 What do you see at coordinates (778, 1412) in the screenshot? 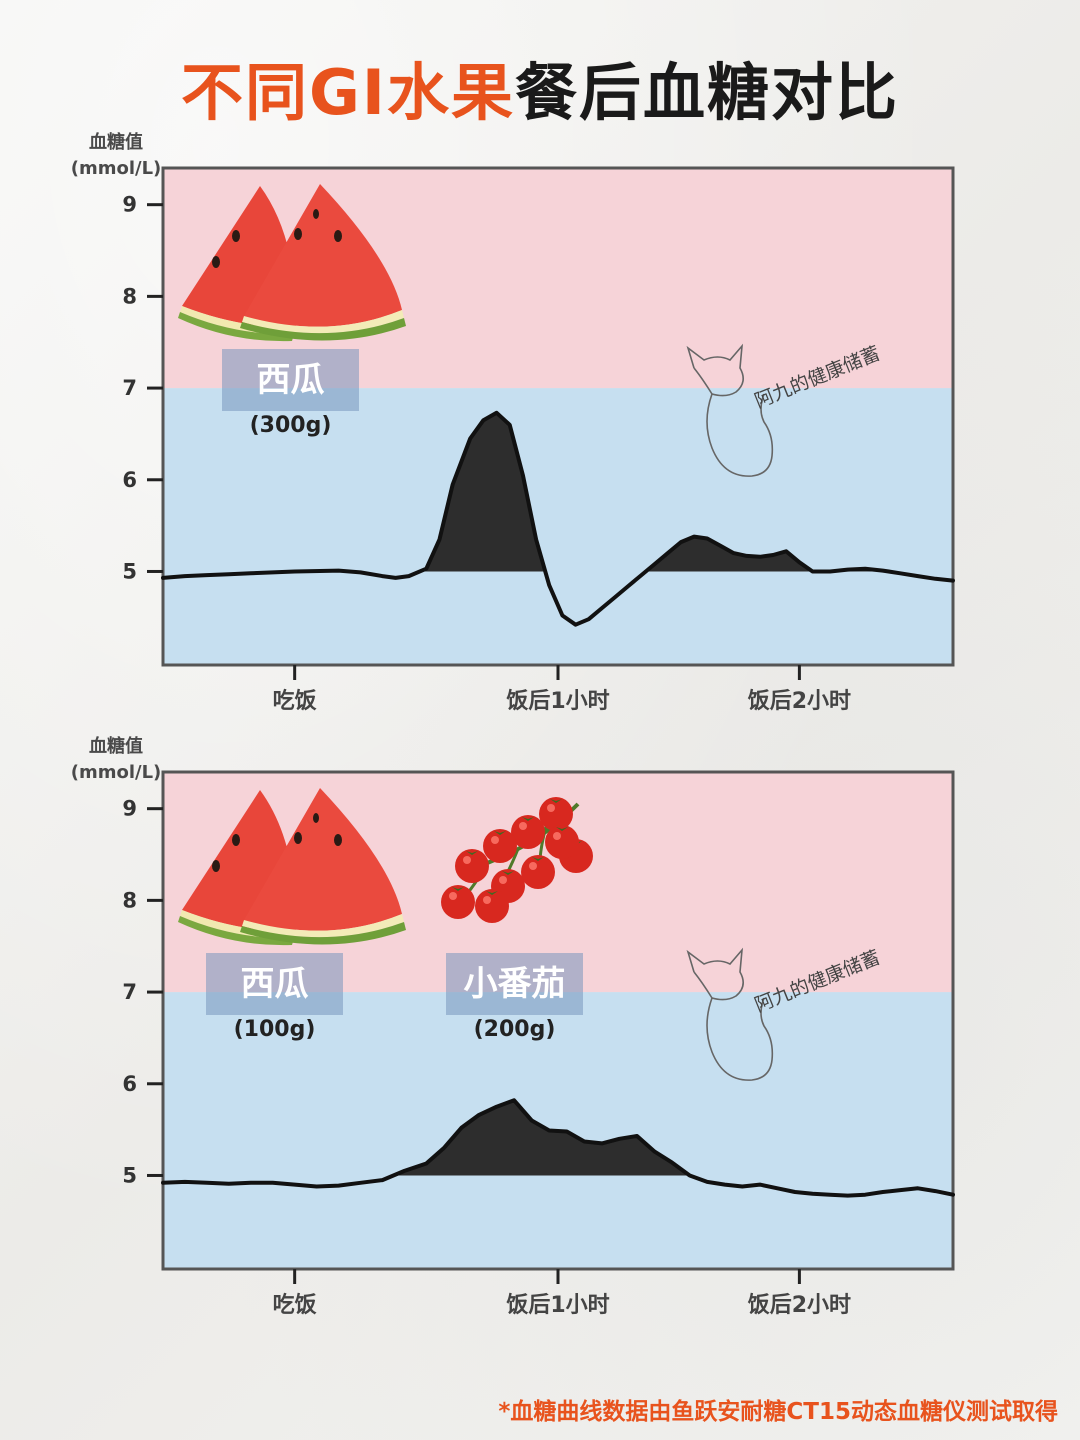
I see `footnote: *血糖曲线数据由鱼跃安耐糖CT15动态血糖仪测试取得` at bounding box center [778, 1412].